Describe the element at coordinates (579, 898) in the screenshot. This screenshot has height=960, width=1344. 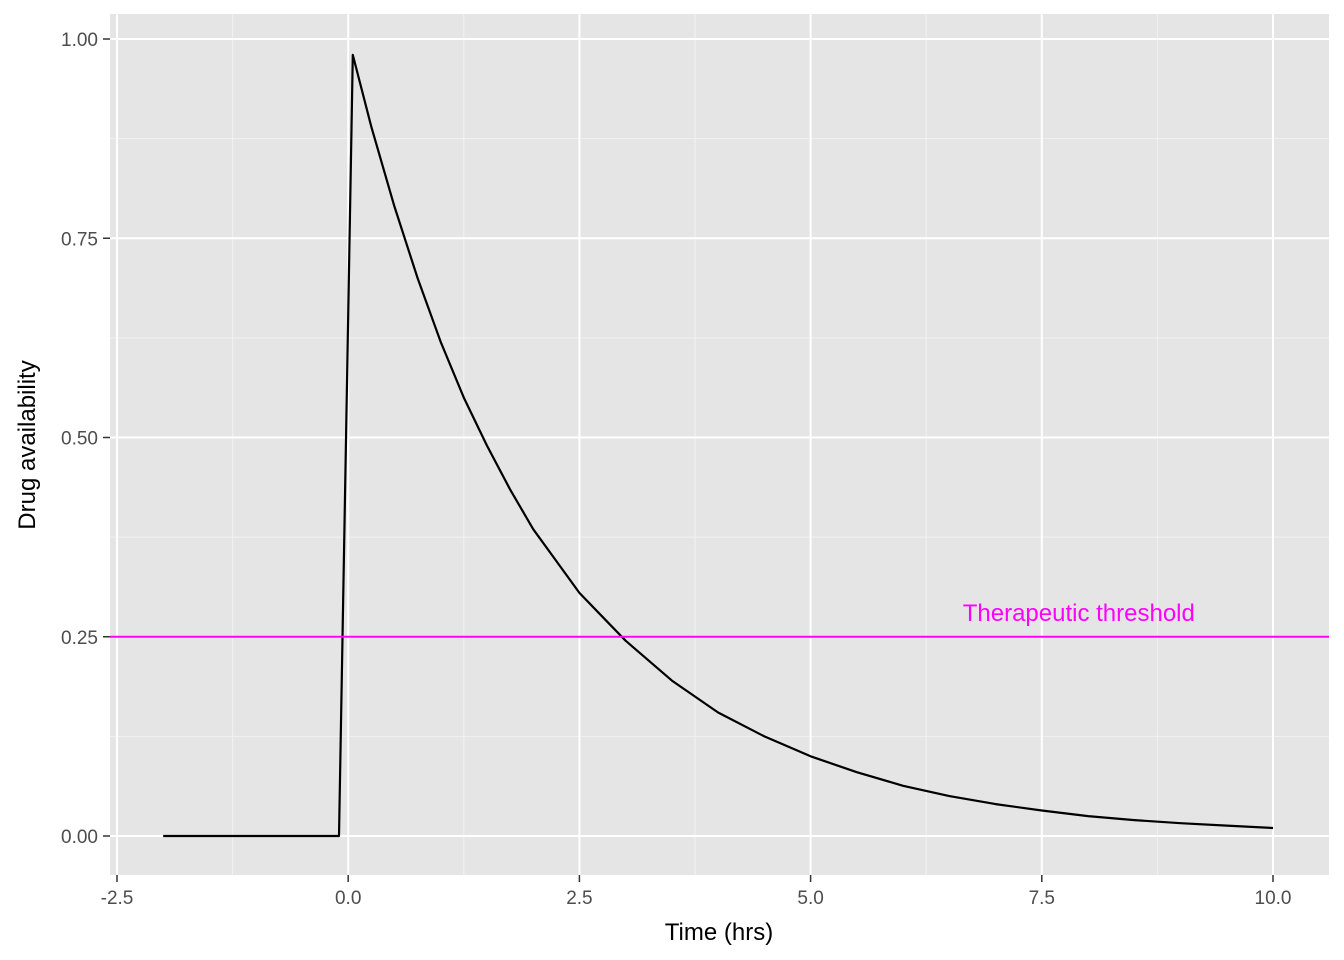
I see `x-tick-label: 2.5` at that location.